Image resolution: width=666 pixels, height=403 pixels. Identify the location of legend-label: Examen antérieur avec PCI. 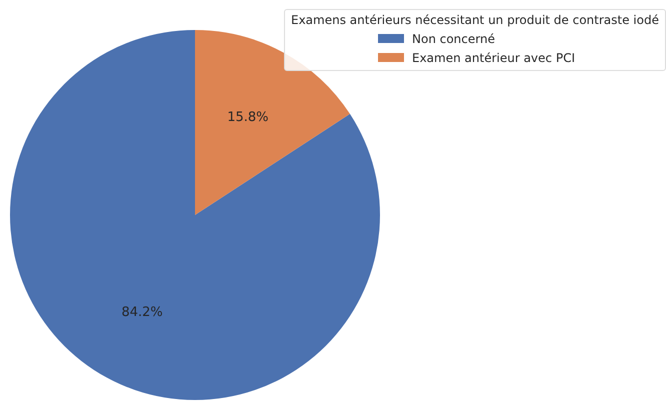
(493, 57).